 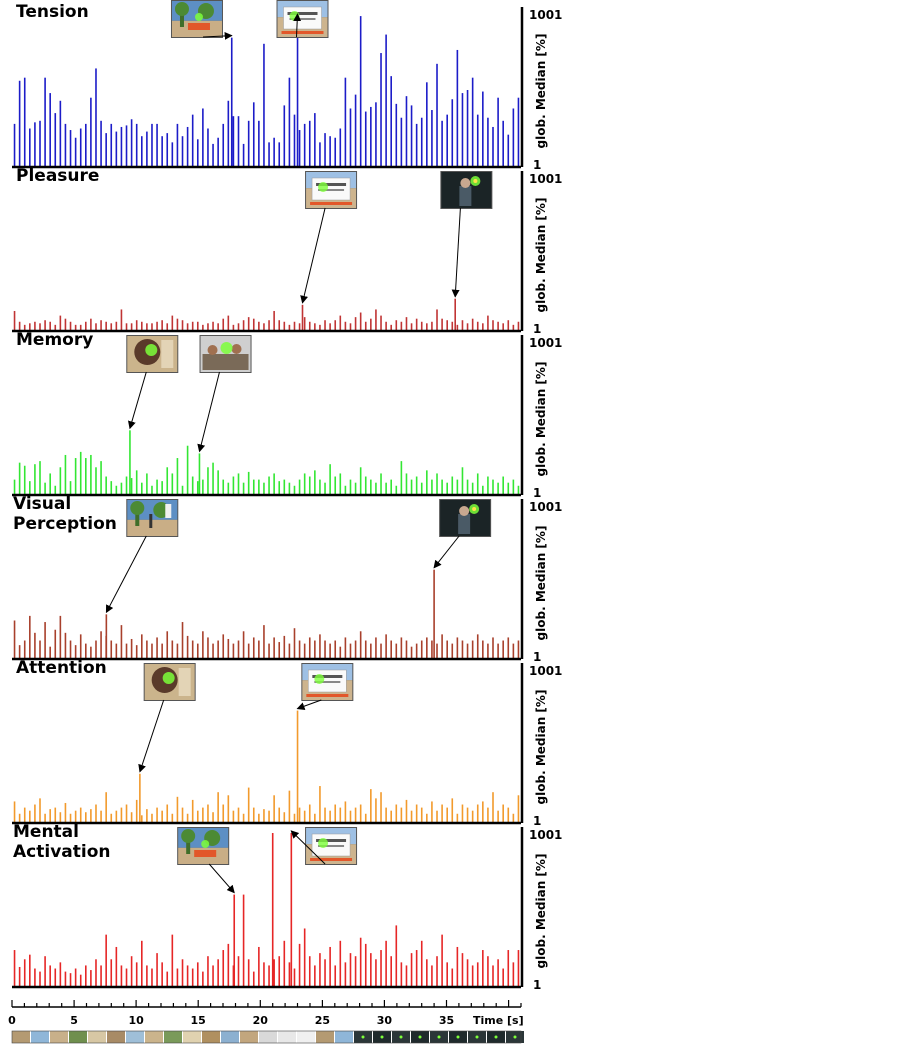 What do you see at coordinates (287, 743) in the screenshot?
I see `panel-attention: 1001 1 glob. Median [%] Attention` at bounding box center [287, 743].